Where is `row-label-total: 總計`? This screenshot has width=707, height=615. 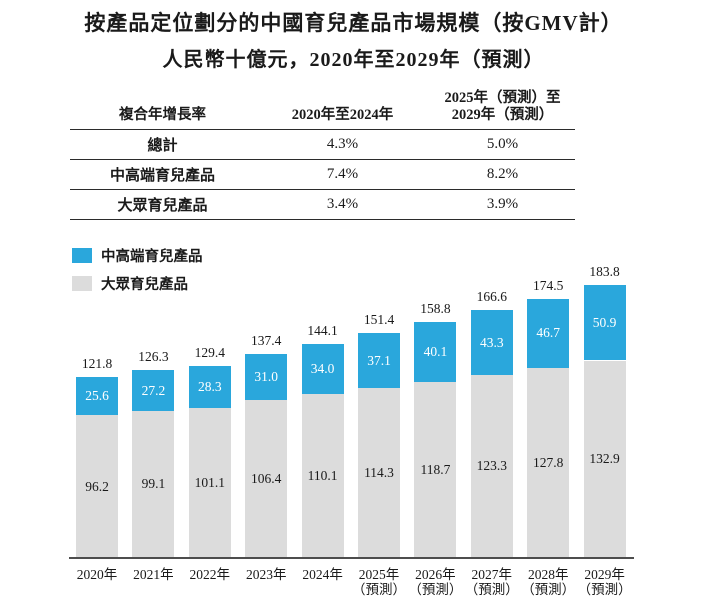
row-label-total: 總計 is located at coordinates (162, 146).